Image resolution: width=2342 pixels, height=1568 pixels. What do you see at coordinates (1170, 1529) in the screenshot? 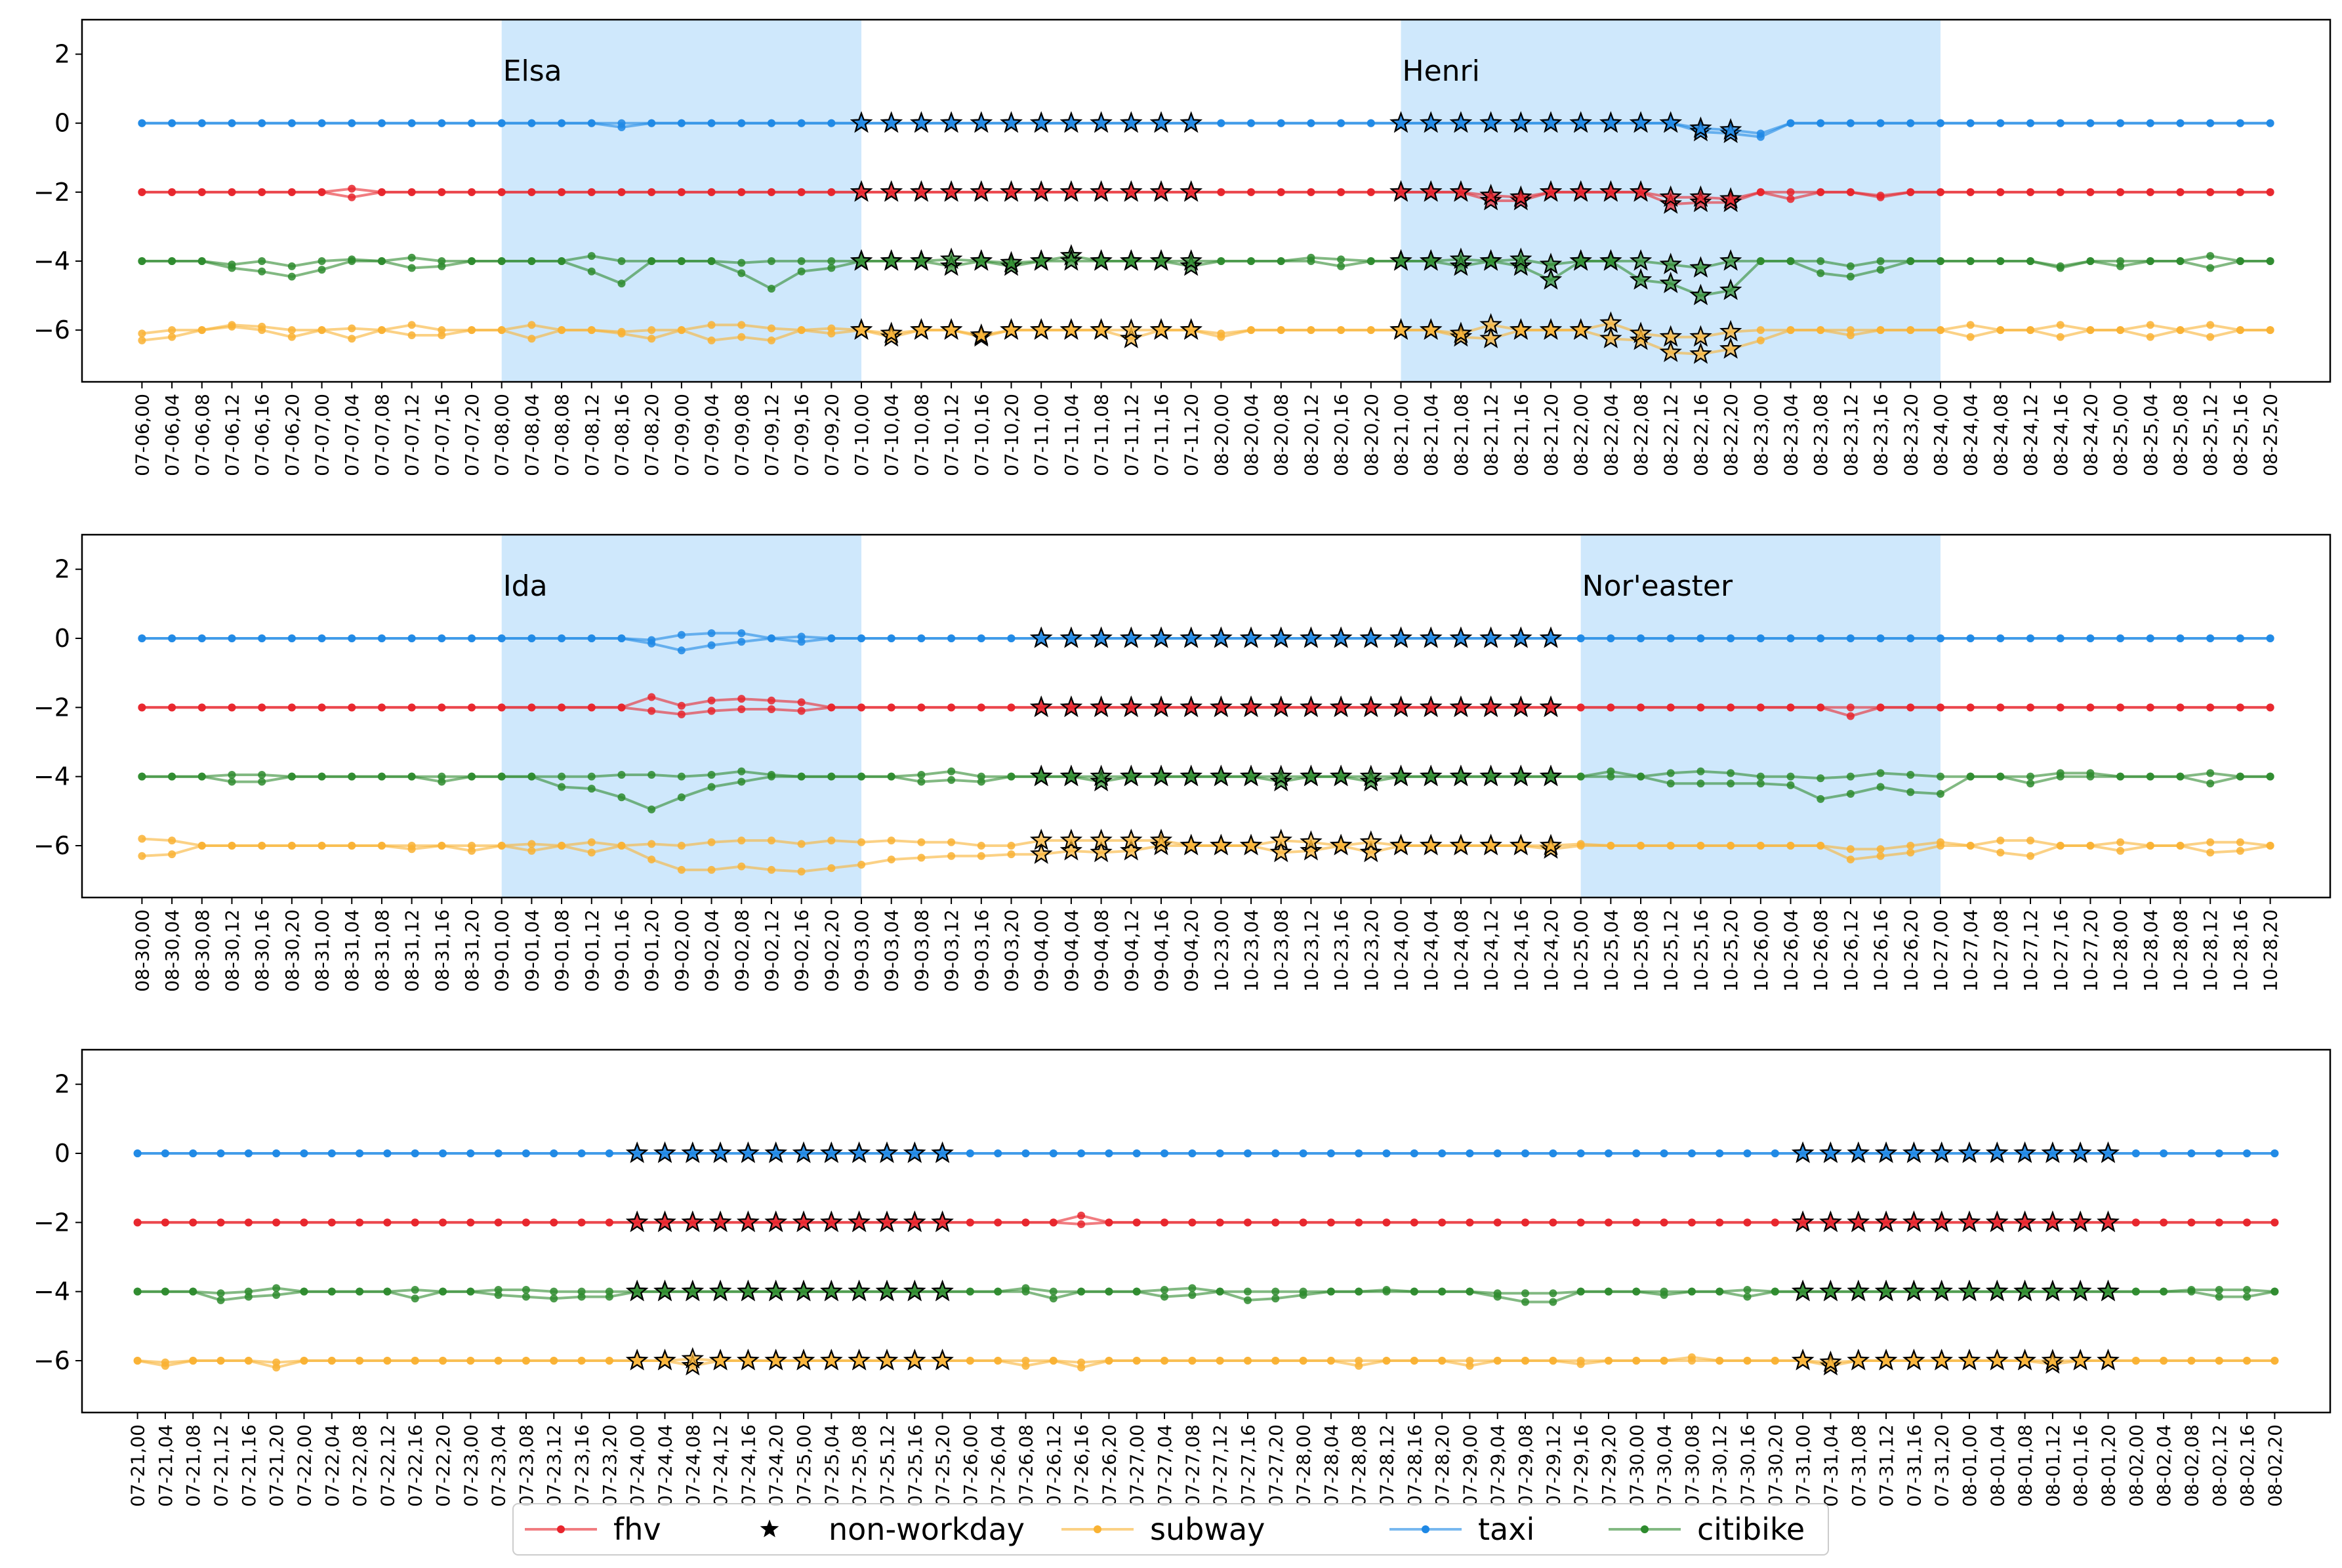
I see `chart-legend: fhv non-workday subway taxi citibike` at bounding box center [1170, 1529].